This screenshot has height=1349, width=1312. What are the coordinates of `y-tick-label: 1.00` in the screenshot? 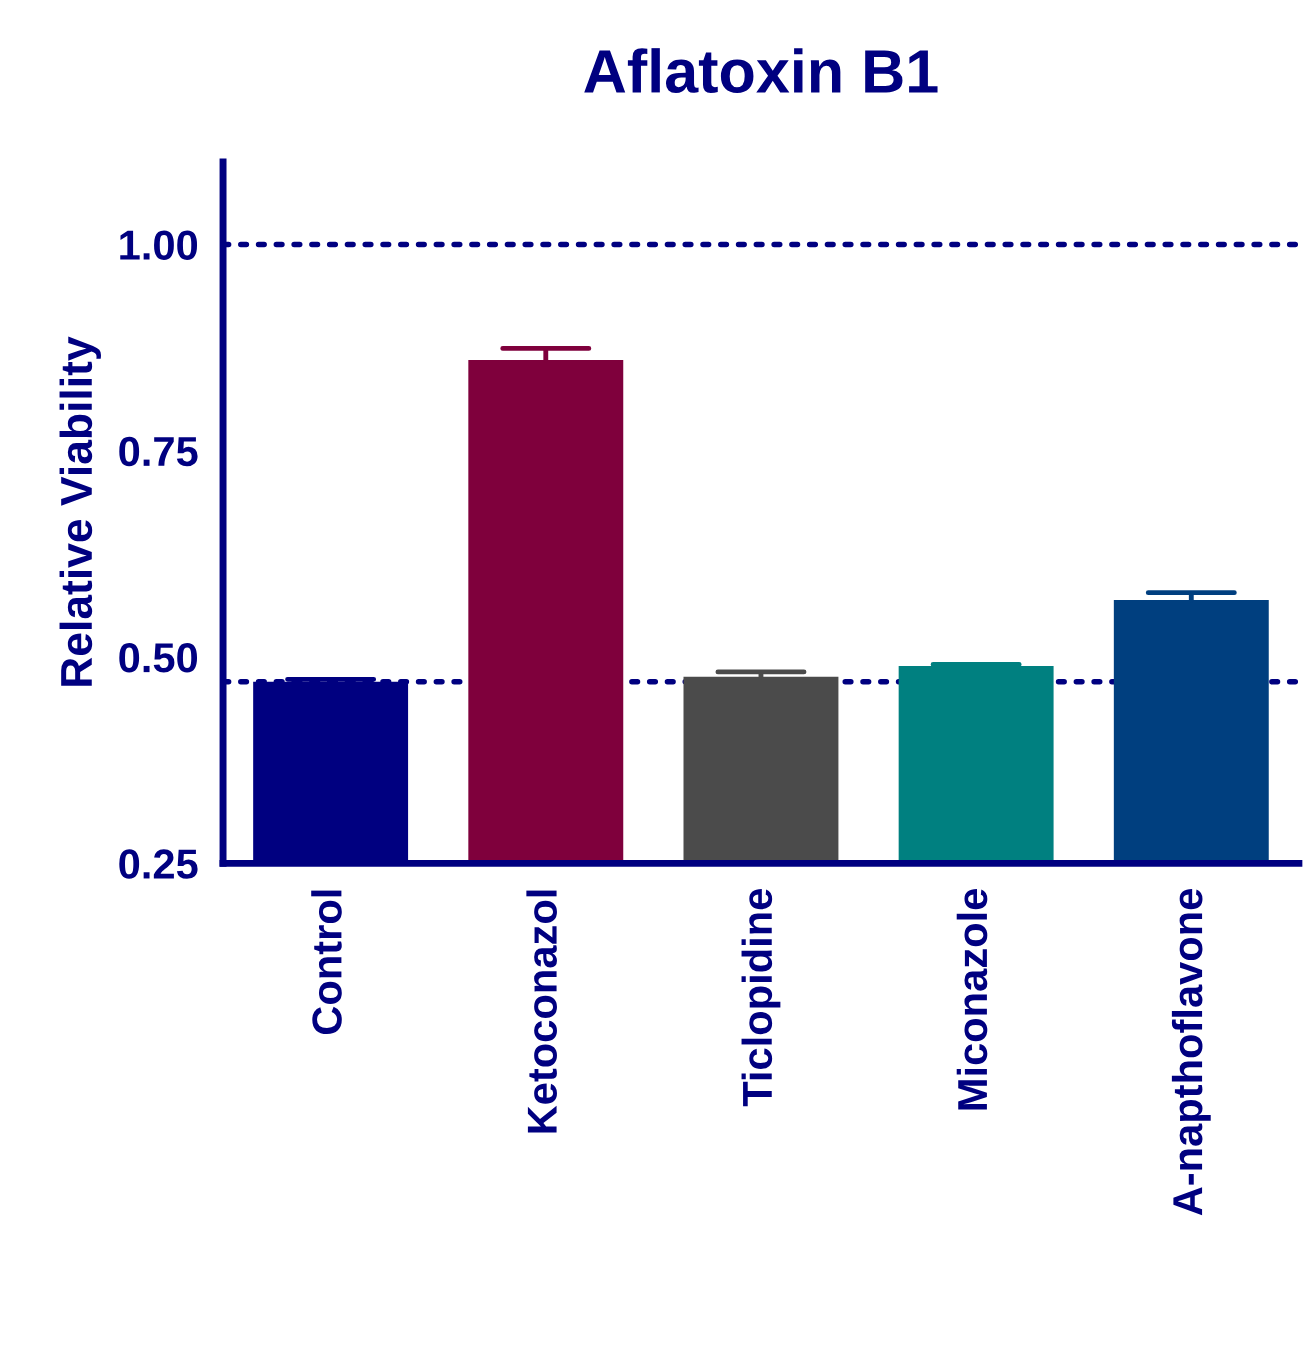 It's located at (159, 245).